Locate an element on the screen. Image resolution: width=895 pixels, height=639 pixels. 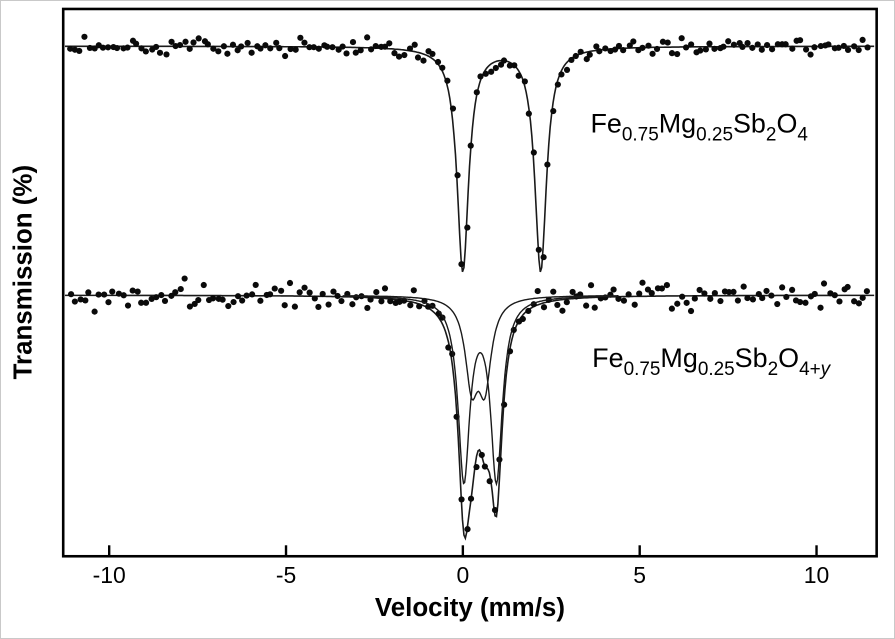
y-axis-label: Transmission (%) is located at coordinates (23, 272).